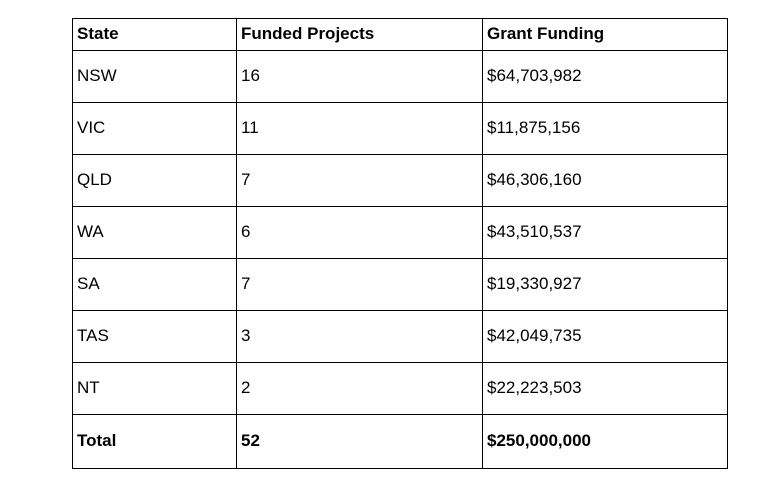  Describe the element at coordinates (605, 441) in the screenshot. I see `cell-total-grant-funding: $250,000,000` at that location.